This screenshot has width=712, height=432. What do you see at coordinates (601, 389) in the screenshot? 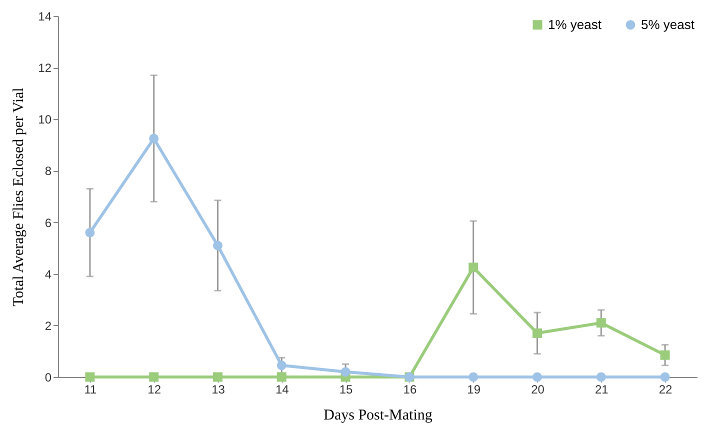
I see `x-tick-label: 21` at bounding box center [601, 389].